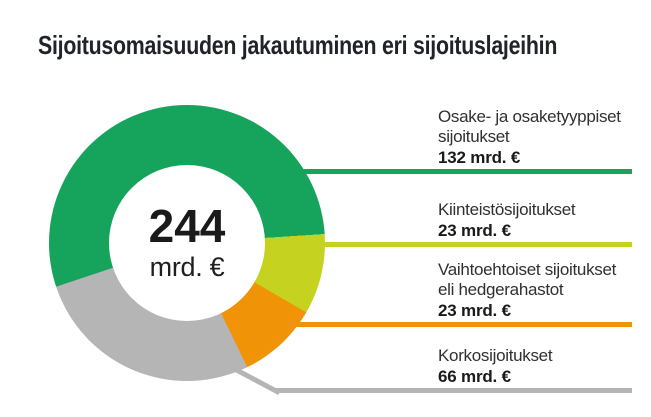 This screenshot has width=651, height=417. Describe the element at coordinates (507, 209) in the screenshot. I see `legend-label: Kiinteistösijoitukset` at that location.